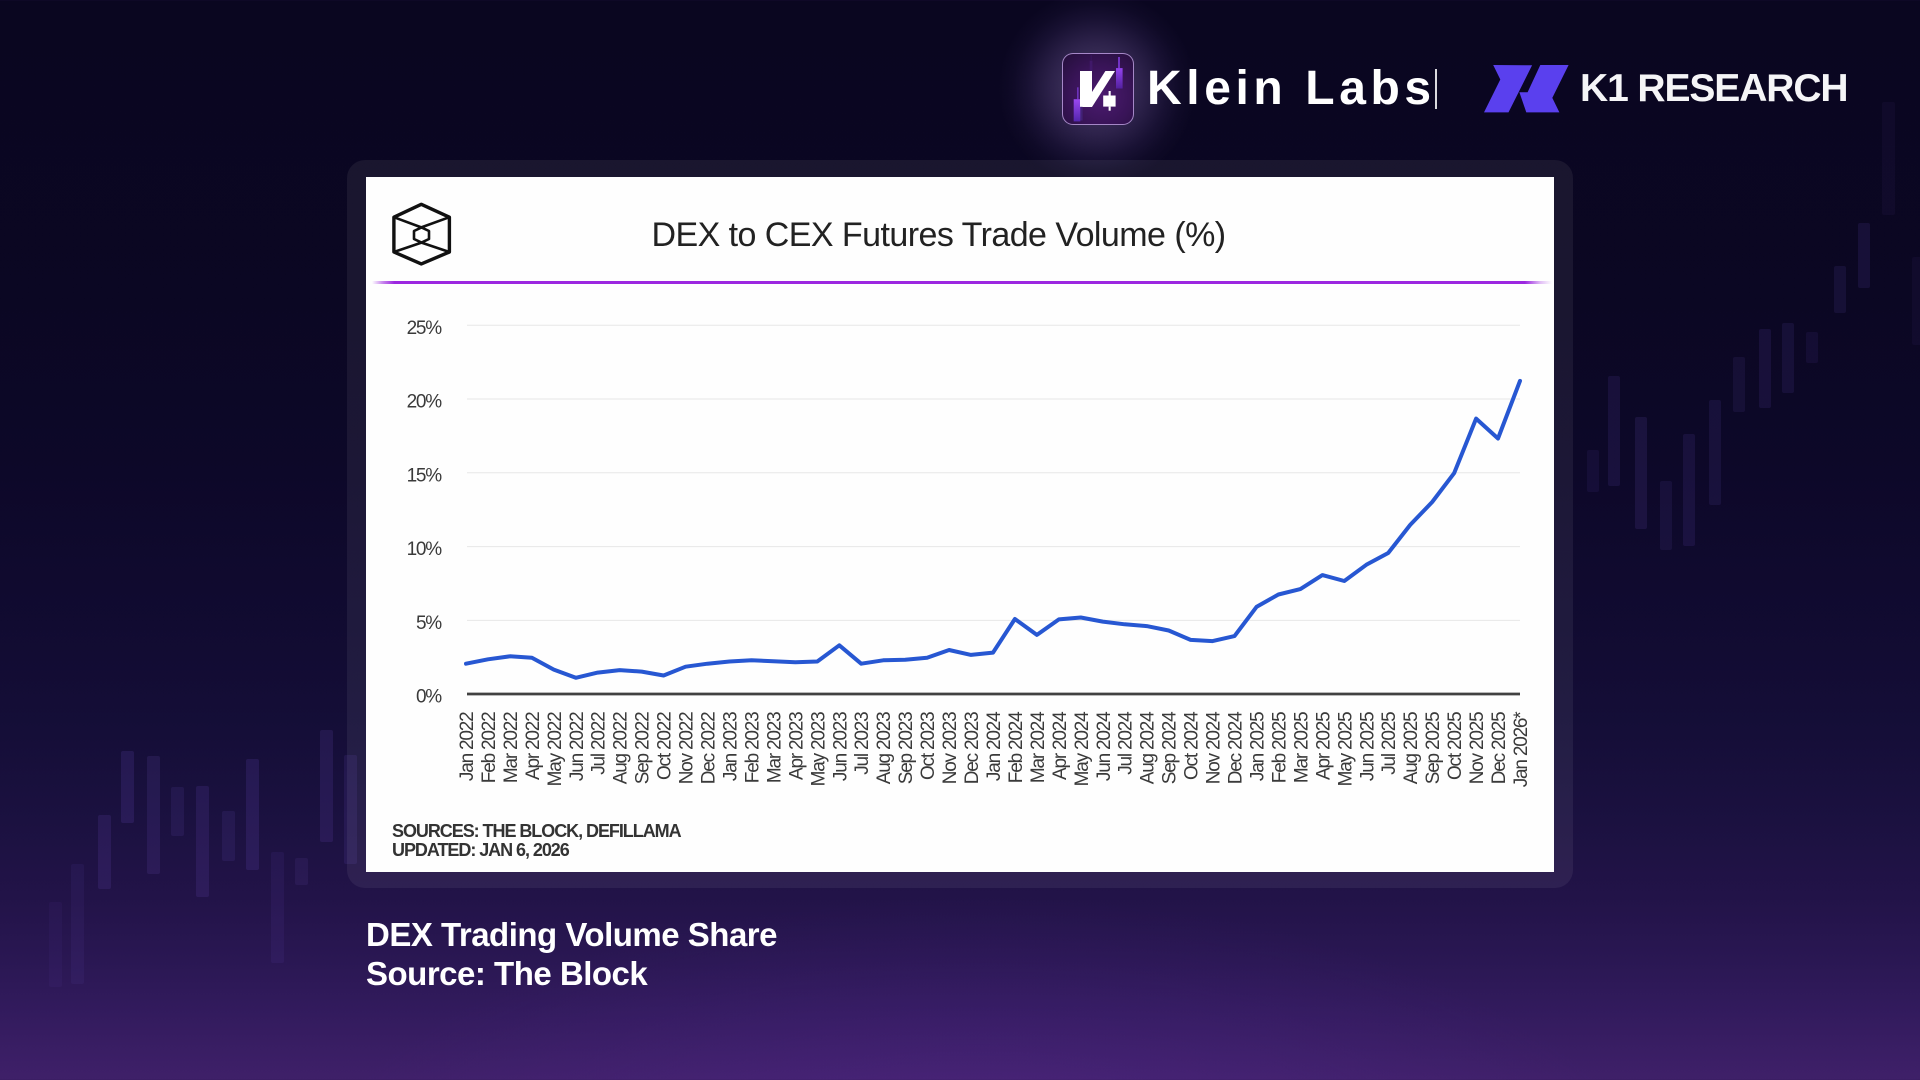 This screenshot has width=1920, height=1080. Describe the element at coordinates (429, 697) in the screenshot. I see `svg-text: 0%` at that location.